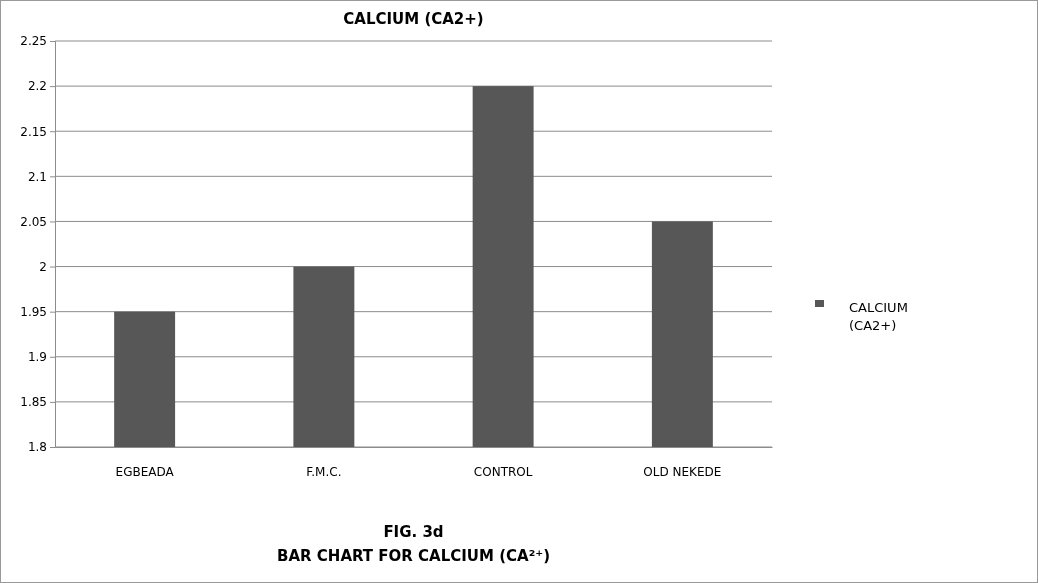 The height and width of the screenshot is (583, 1038). Describe the element at coordinates (503, 471) in the screenshot. I see `x-tick-label: CONTROL` at that location.